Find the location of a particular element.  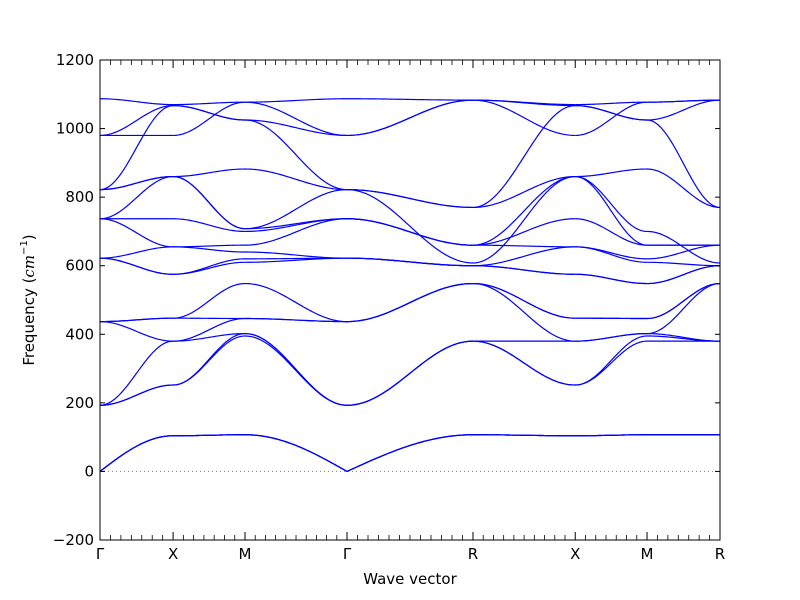

band-line-seg0-b4 is located at coordinates (136, 395).